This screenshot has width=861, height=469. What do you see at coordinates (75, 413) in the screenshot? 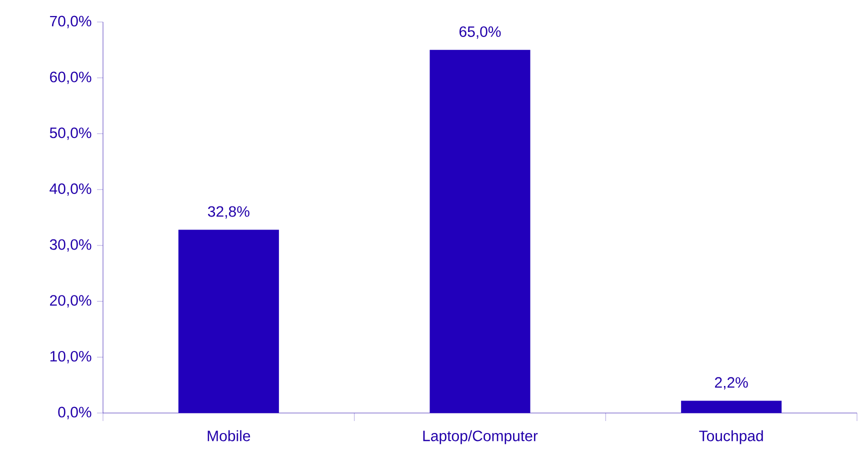
I see `y-tick-label: 0,0%` at bounding box center [75, 413].